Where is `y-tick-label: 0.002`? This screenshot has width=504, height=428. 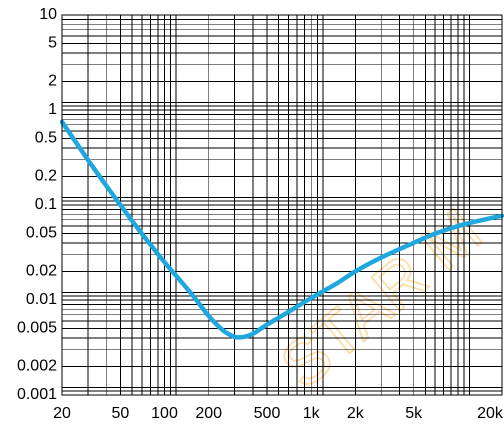
y-tick-label: 0.002 is located at coordinates (37, 365).